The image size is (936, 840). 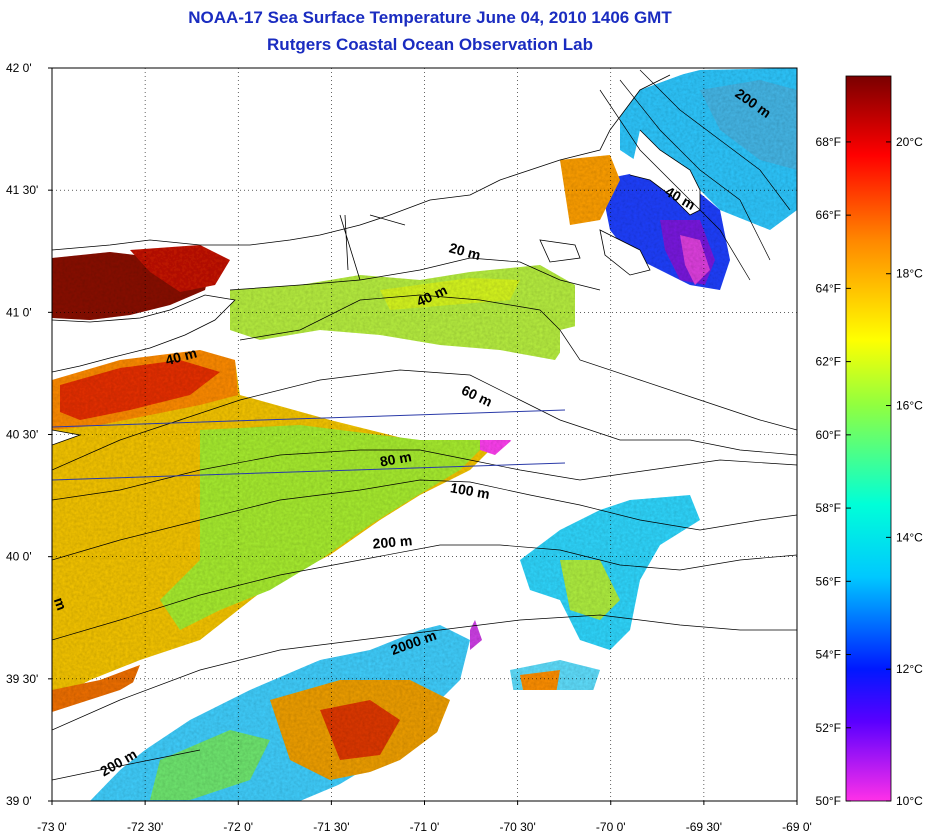 What do you see at coordinates (210, 765) in the screenshot?
I see `sst-region-slope-green` at bounding box center [210, 765].